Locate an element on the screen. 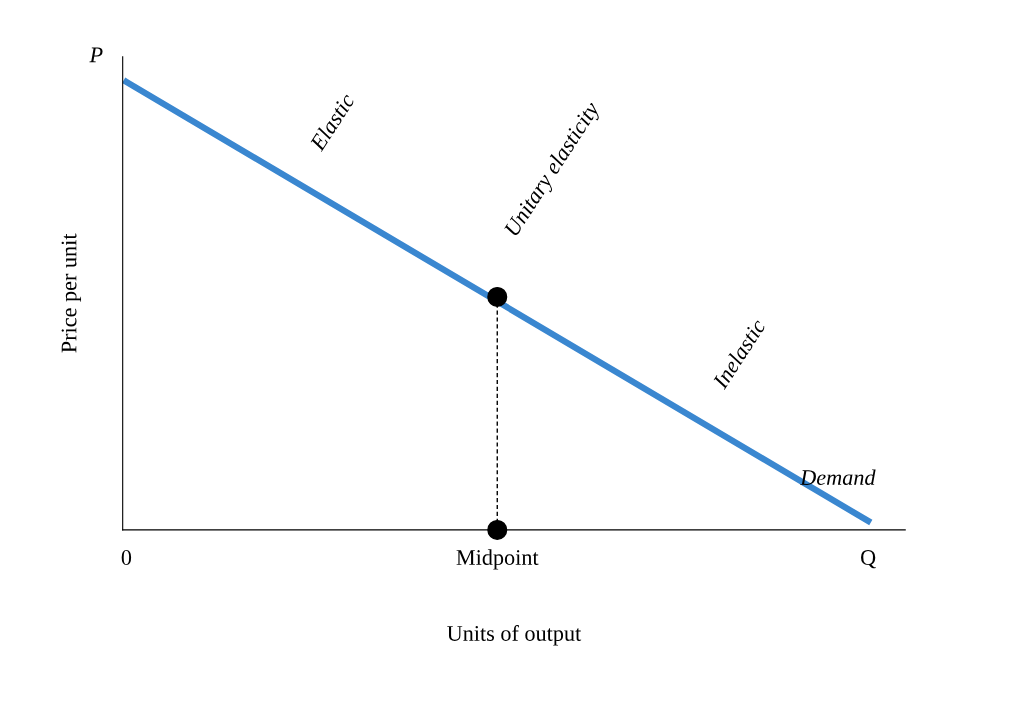  x-axis-title: Units of output is located at coordinates (514, 635).